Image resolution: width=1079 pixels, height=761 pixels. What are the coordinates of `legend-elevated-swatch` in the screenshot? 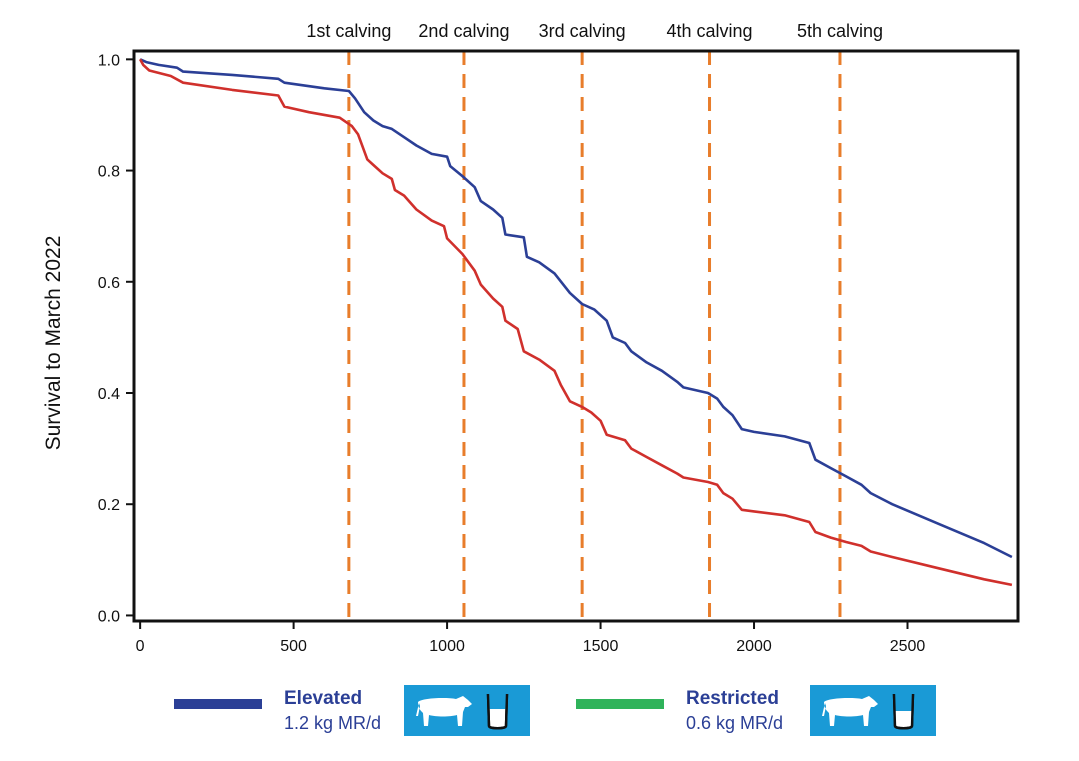 It's located at (218, 704).